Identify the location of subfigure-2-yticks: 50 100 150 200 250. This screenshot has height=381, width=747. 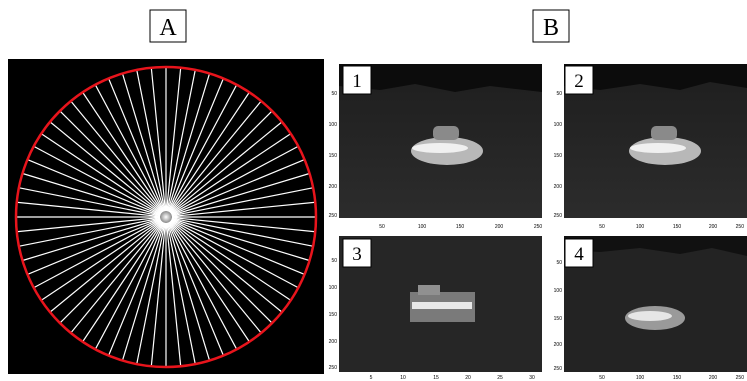
(558, 155).